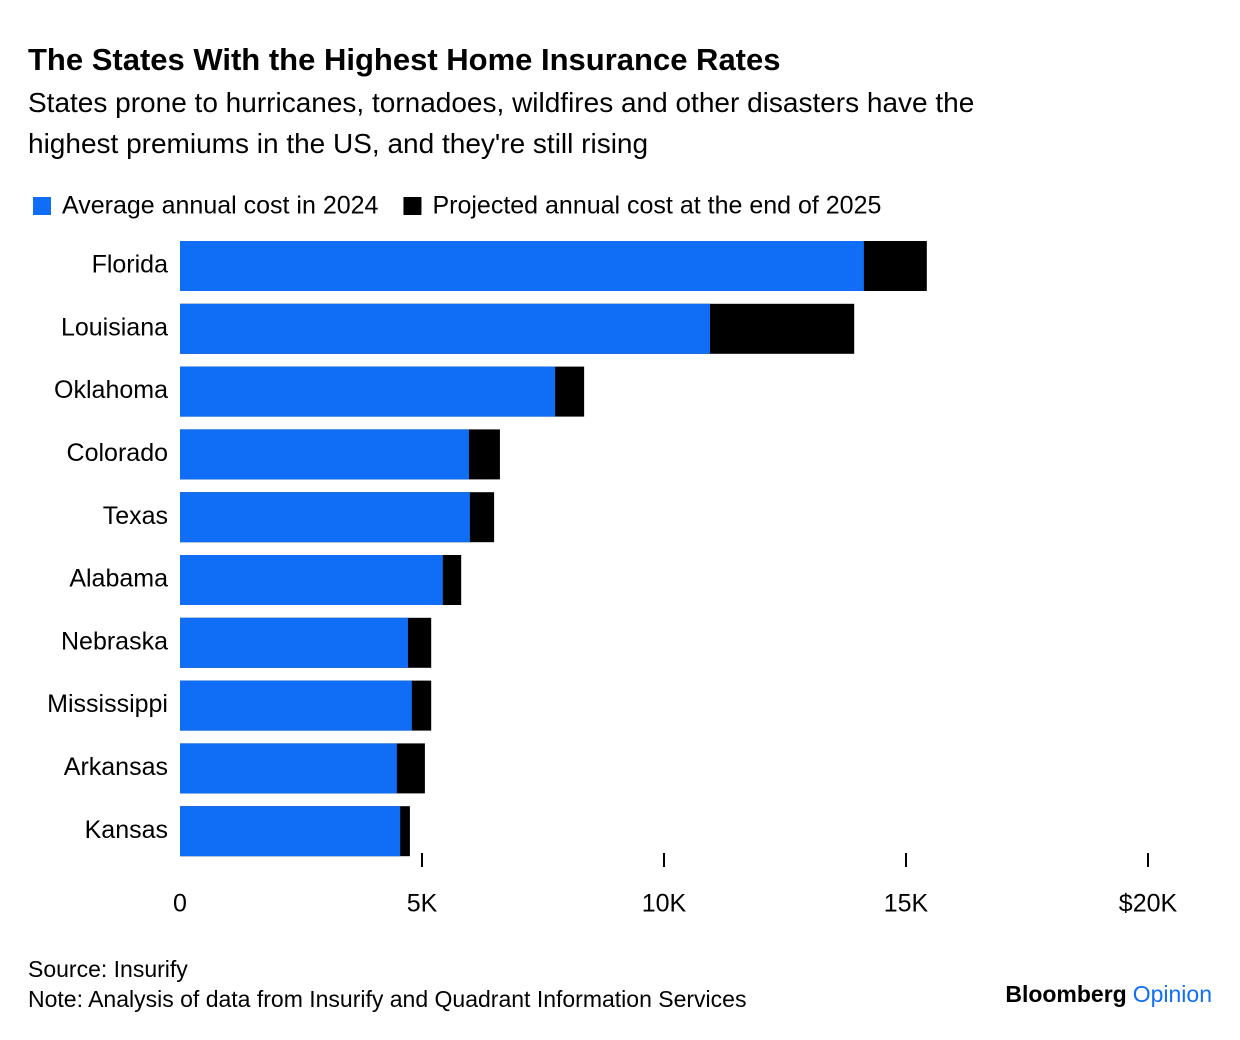  I want to click on y-tick-label: Louisiana, so click(114, 327).